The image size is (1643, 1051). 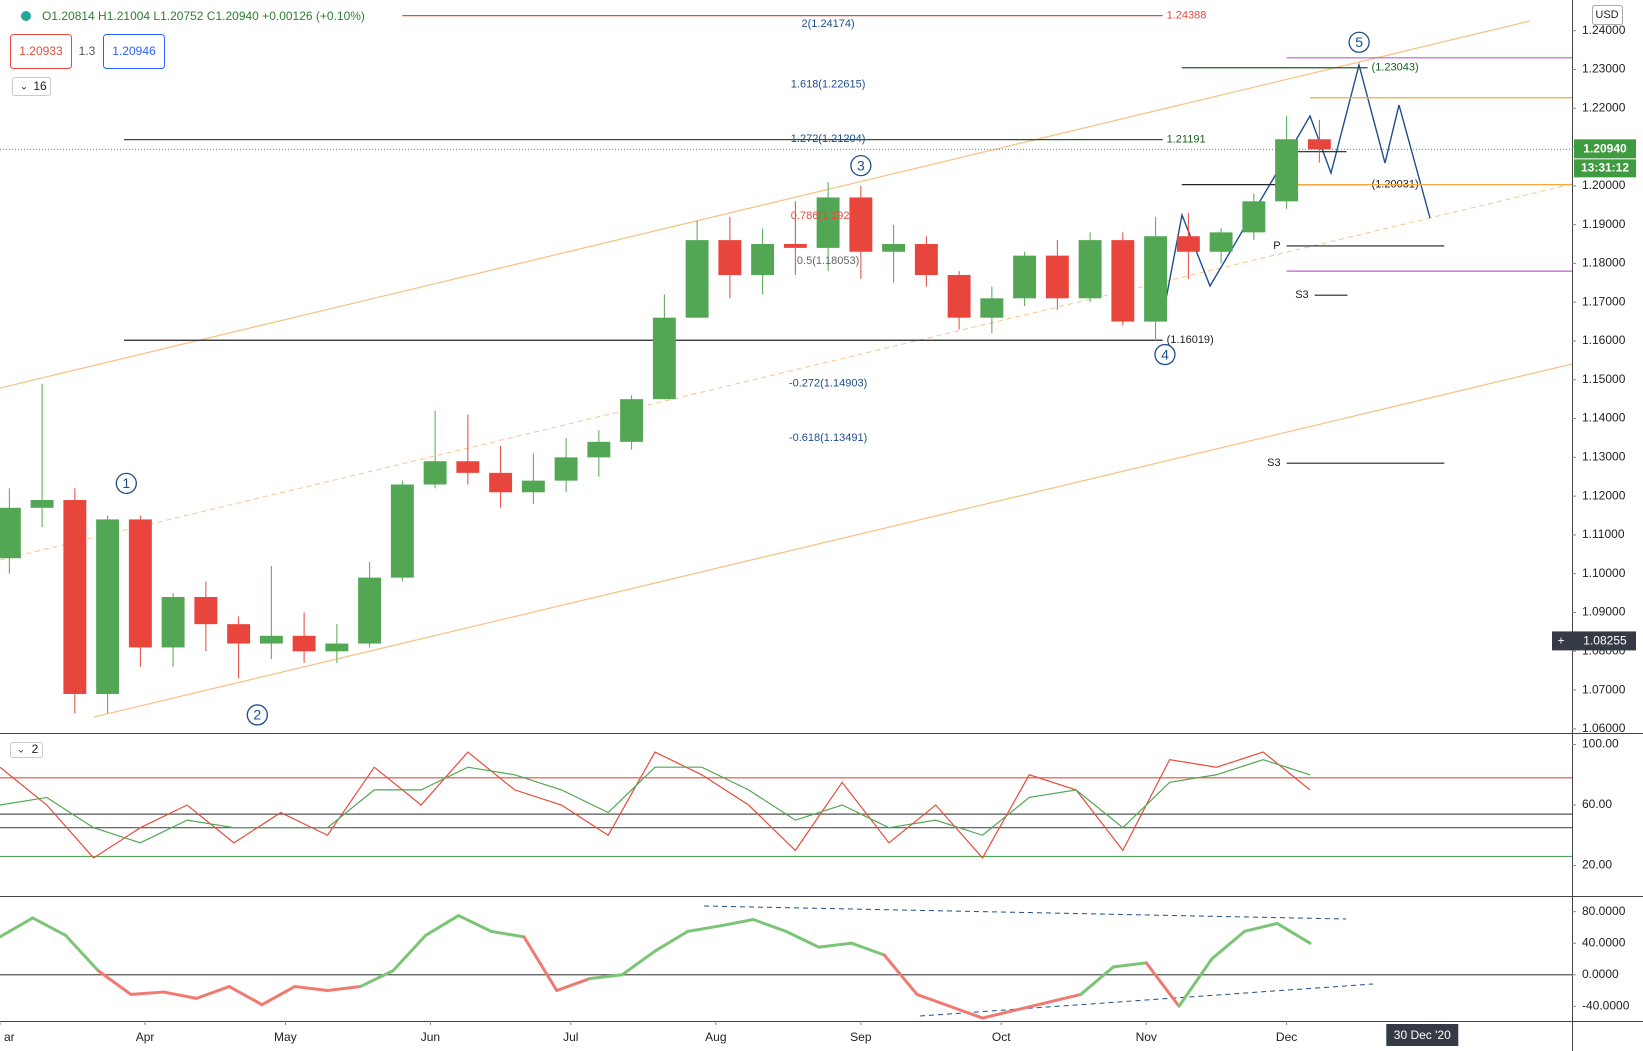 What do you see at coordinates (1604, 224) in the screenshot?
I see `y-tick-label: 1.19000` at bounding box center [1604, 224].